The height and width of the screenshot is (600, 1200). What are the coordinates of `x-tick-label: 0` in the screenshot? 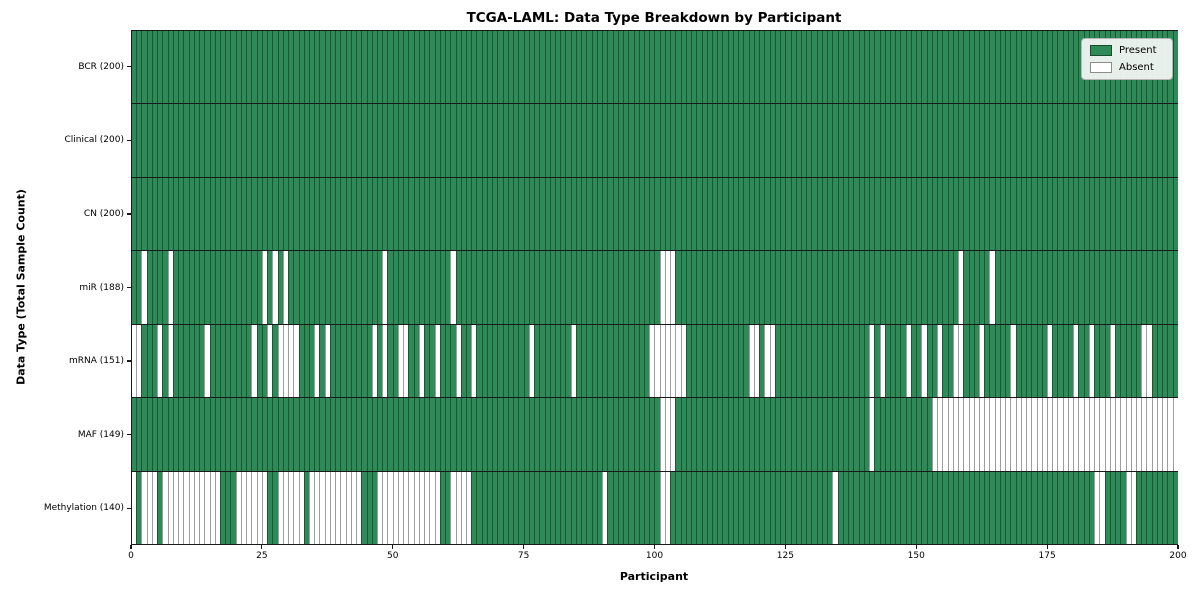 It's located at (131, 556).